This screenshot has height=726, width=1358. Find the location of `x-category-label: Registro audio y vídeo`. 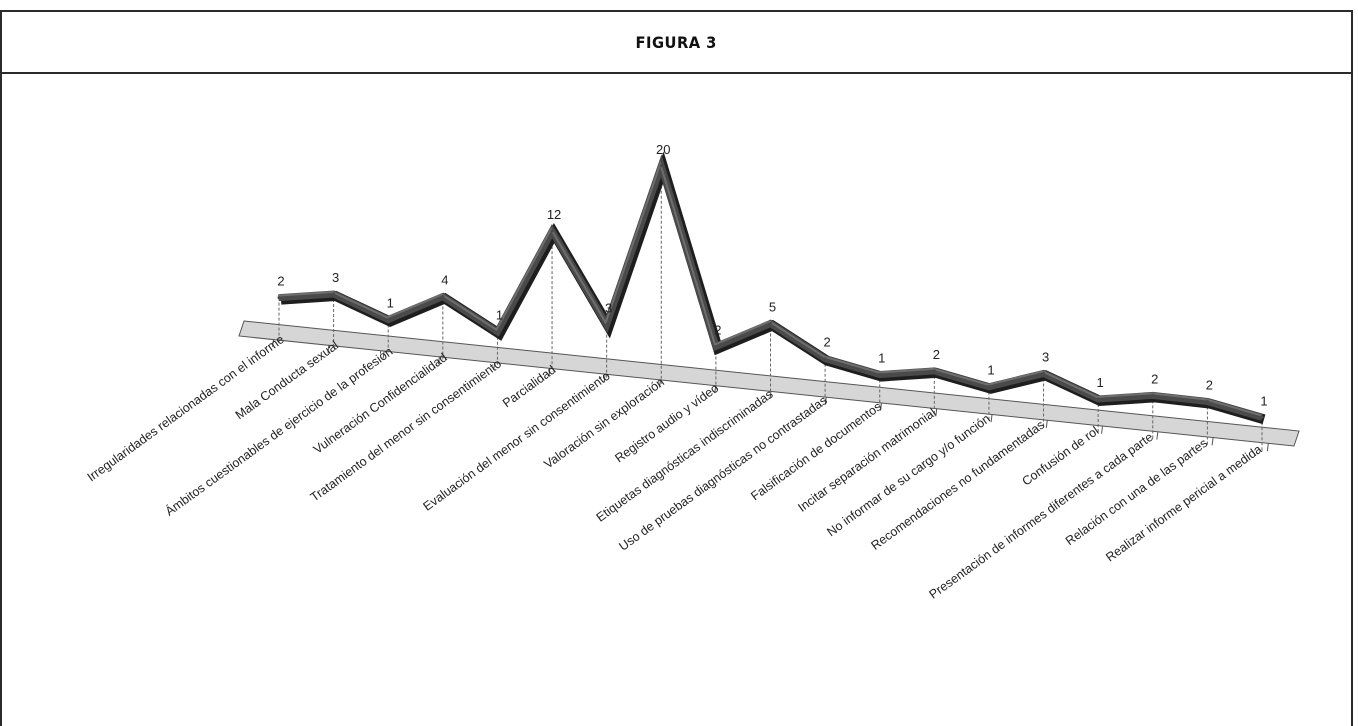

x-category-label: Registro audio y vídeo is located at coordinates (666, 423).